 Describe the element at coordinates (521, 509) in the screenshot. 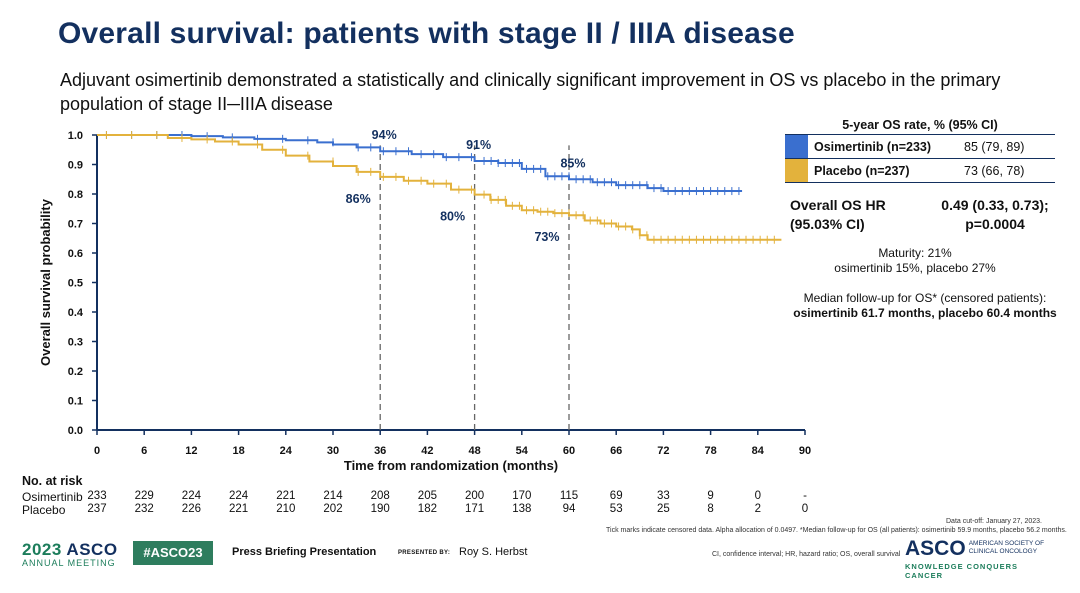

I see `risk-value-placebo: 138` at that location.